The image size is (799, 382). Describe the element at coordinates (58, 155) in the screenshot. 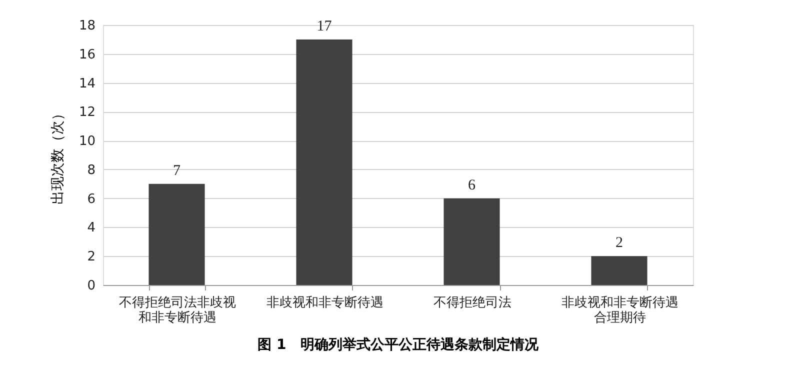

I see `y-axis-title: 出现次数（次）` at that location.